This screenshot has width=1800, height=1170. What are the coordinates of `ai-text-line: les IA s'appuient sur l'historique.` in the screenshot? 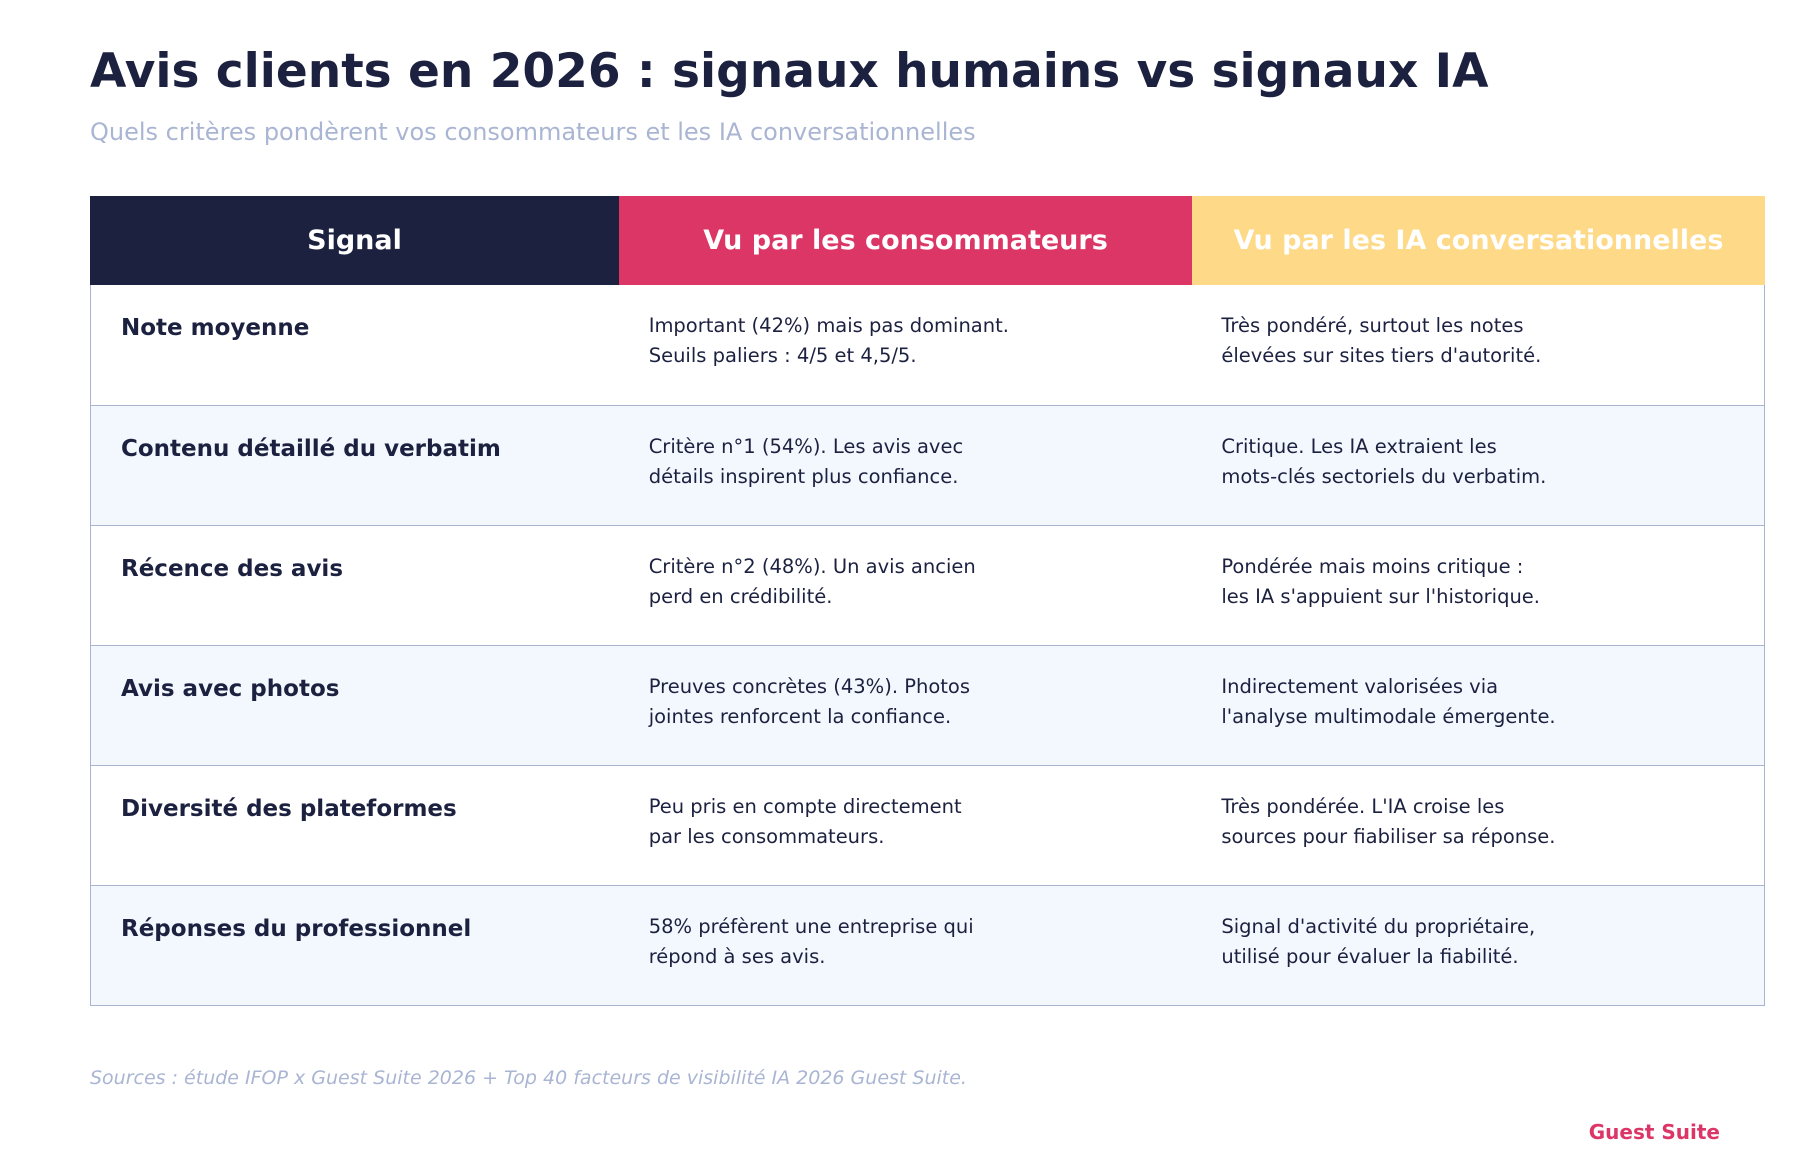 It's located at (1380, 596).